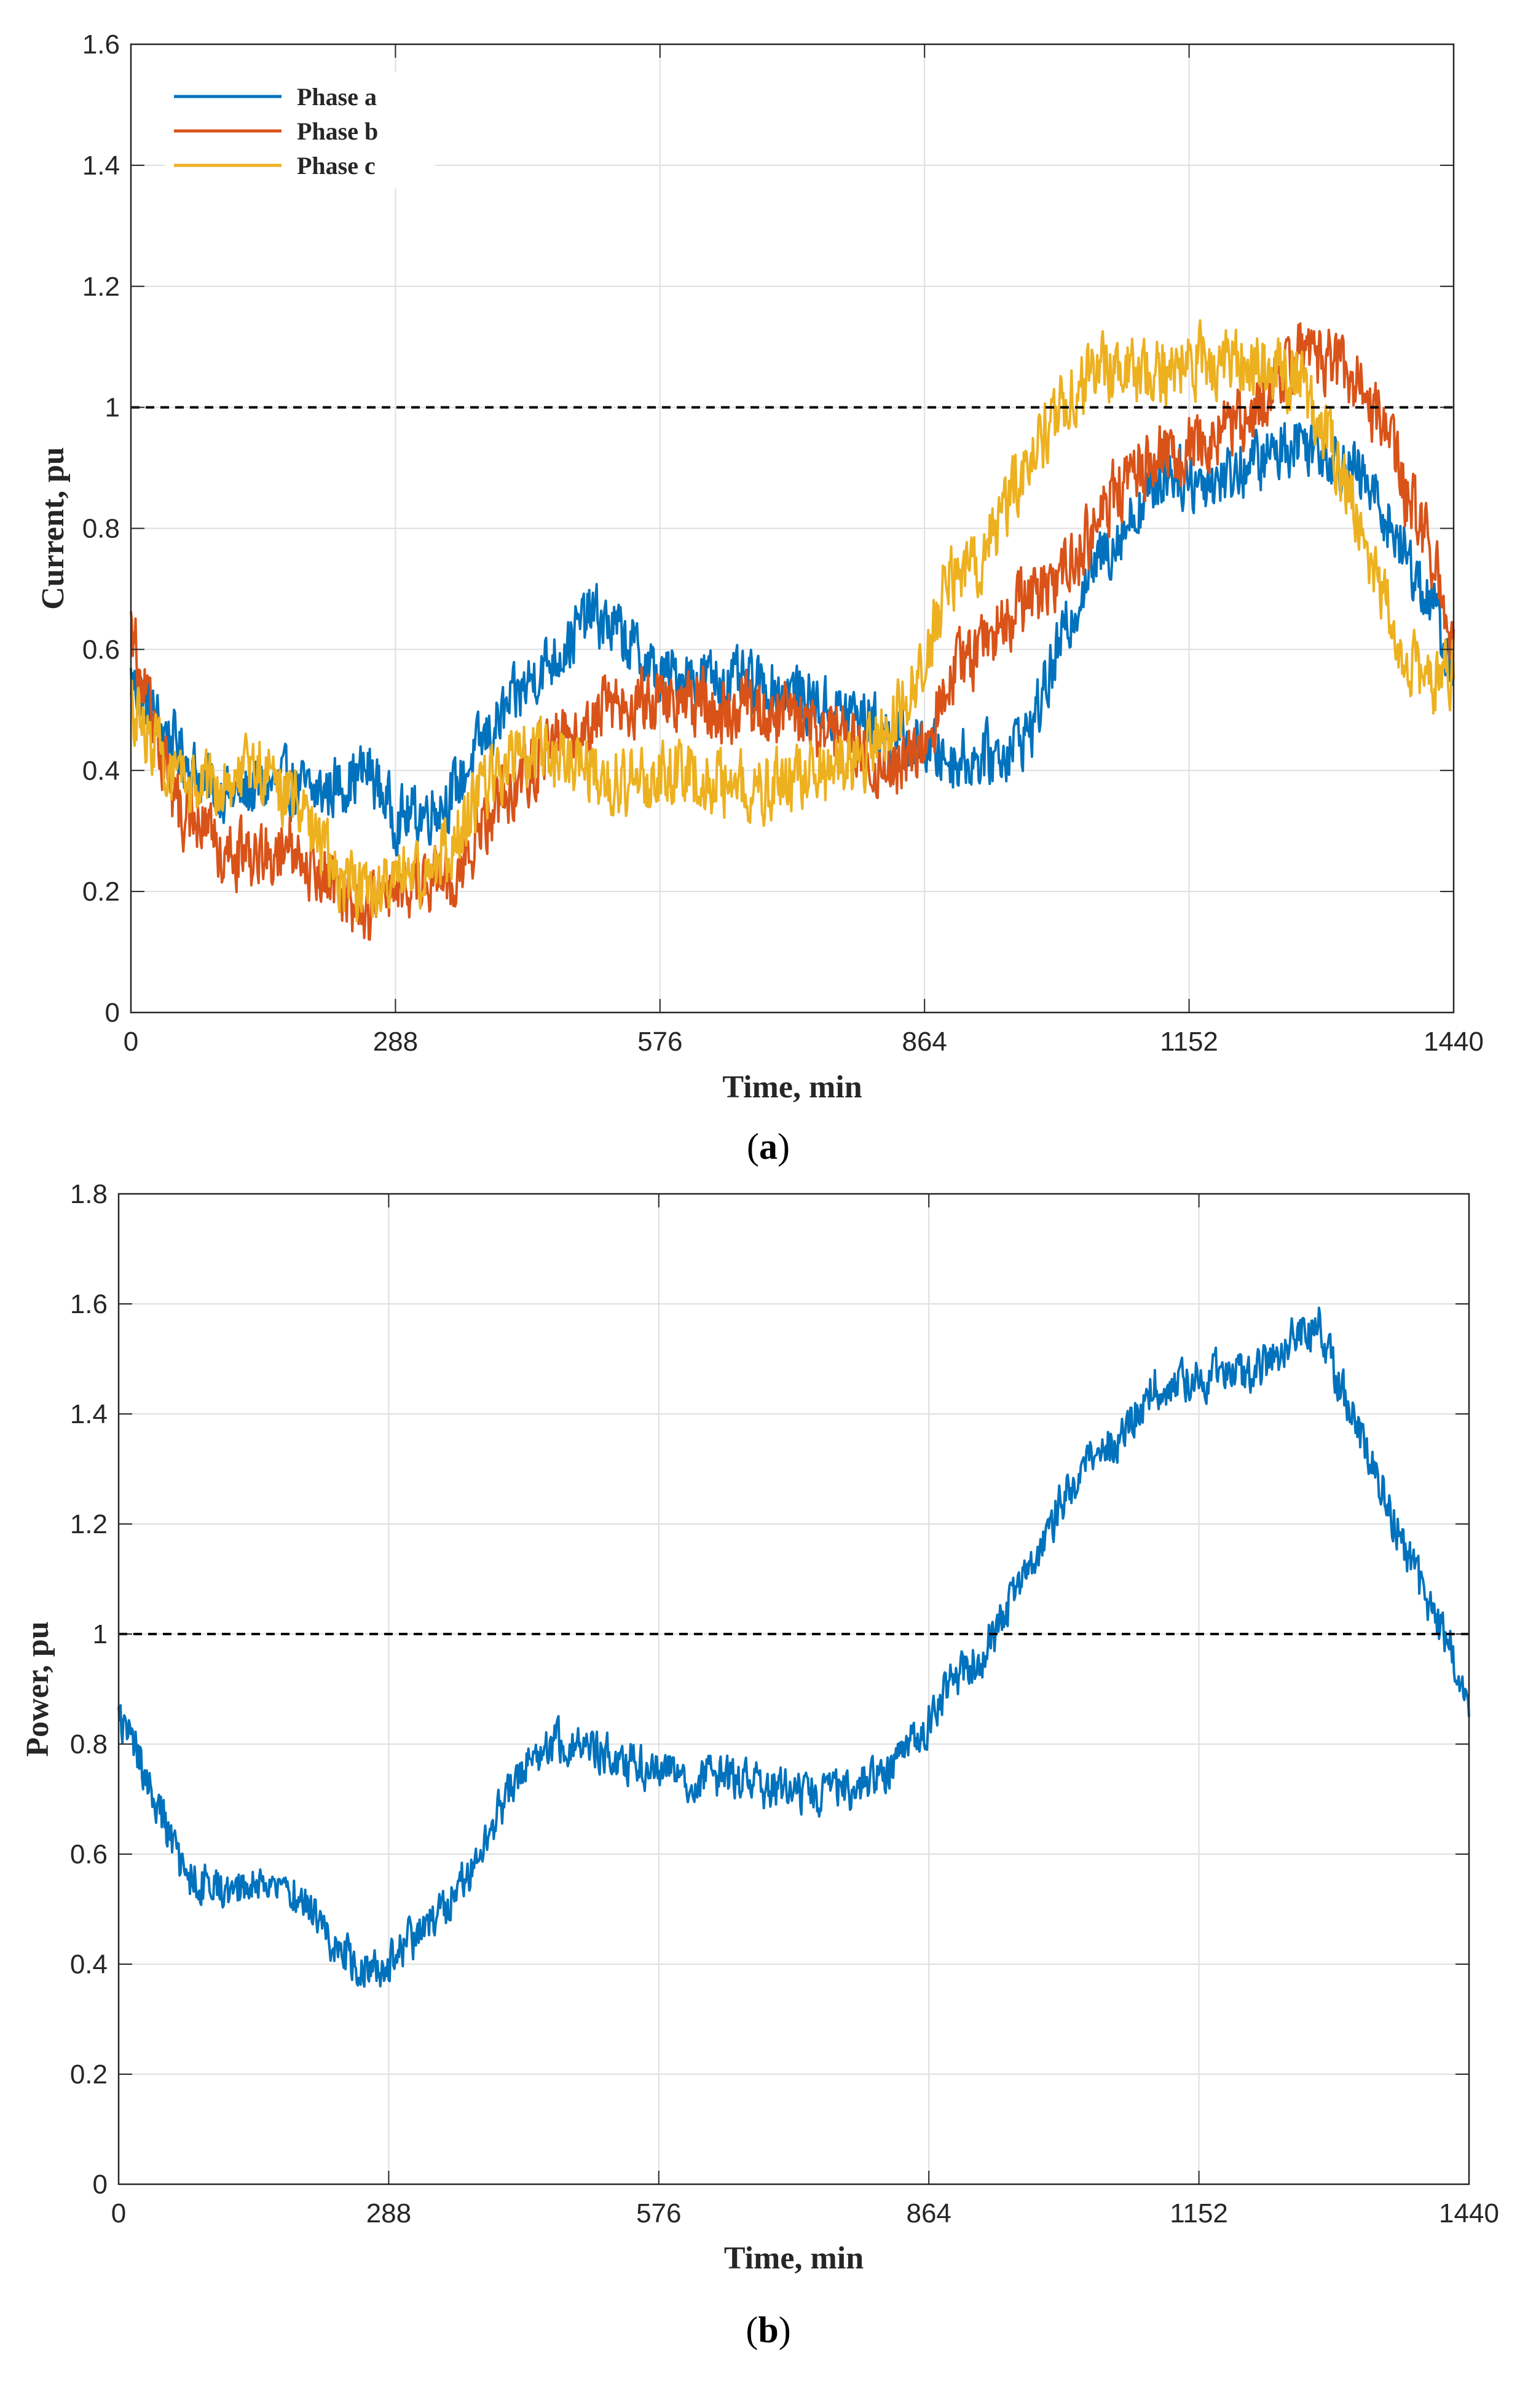 Image resolution: width=1536 pixels, height=2408 pixels. What do you see at coordinates (928, 2213) in the screenshot?
I see `panel-b-xtick-label: 864` at bounding box center [928, 2213].